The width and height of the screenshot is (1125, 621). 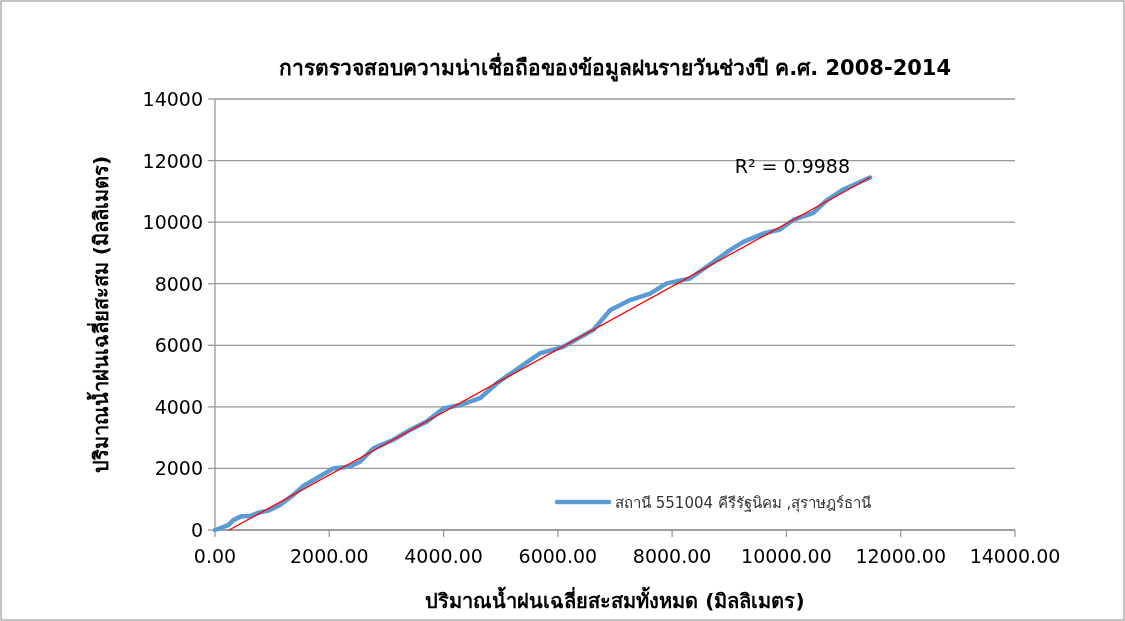 What do you see at coordinates (172, 222) in the screenshot?
I see `y-tick-label: 10000` at bounding box center [172, 222].